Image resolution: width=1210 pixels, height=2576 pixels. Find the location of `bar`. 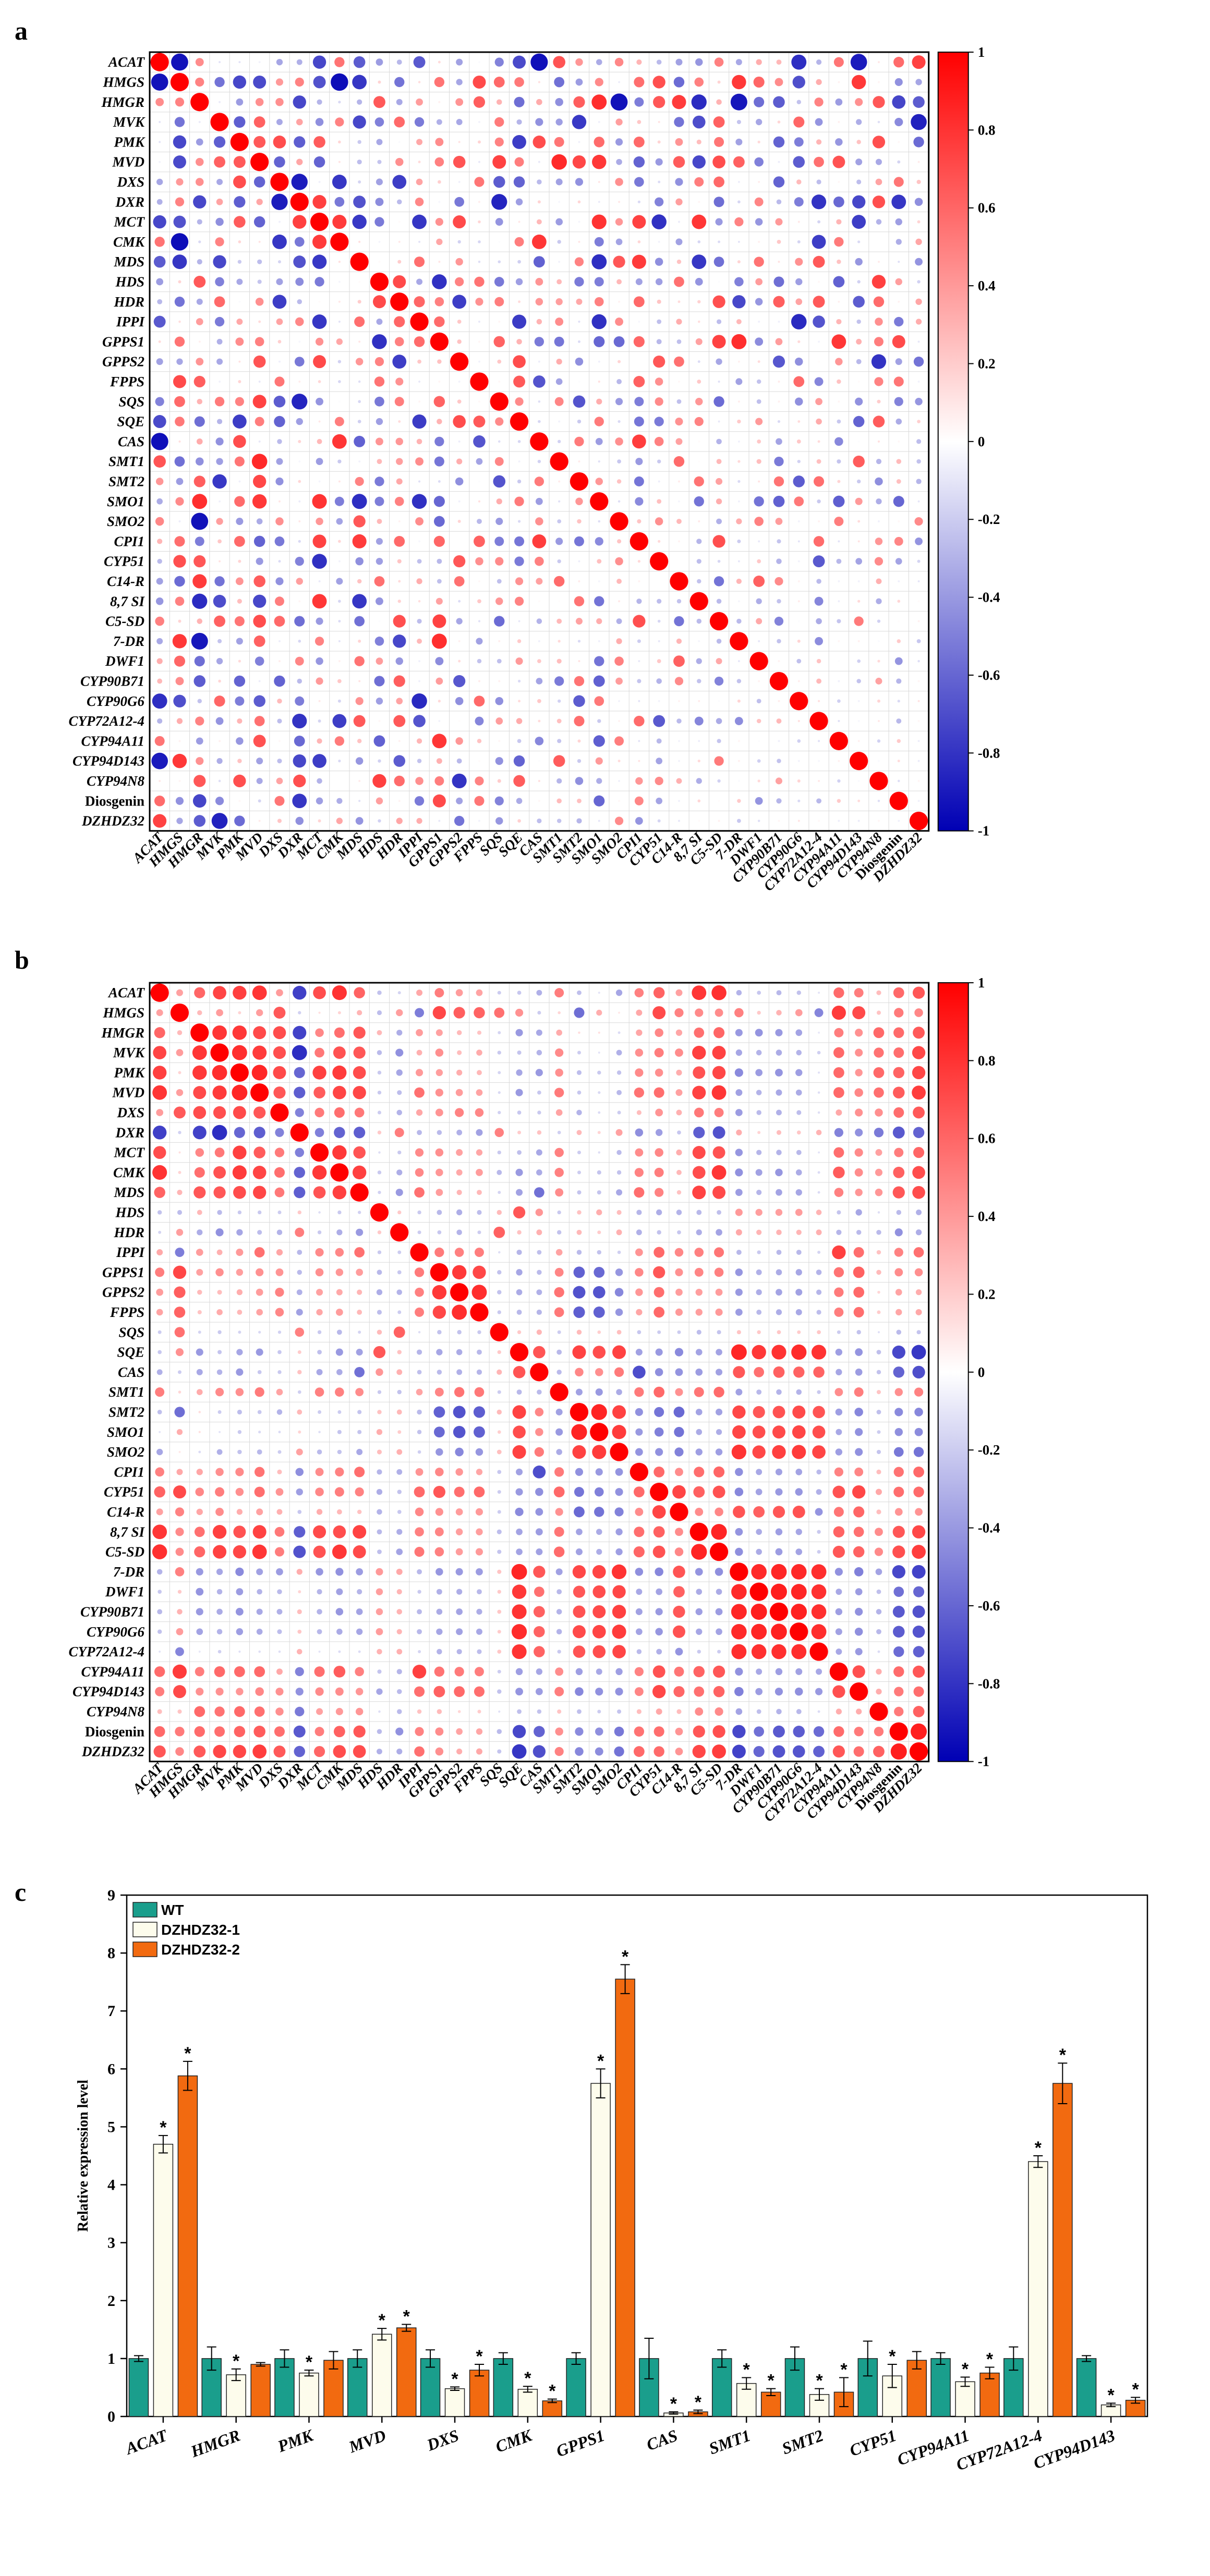

bar is located at coordinates (600, 2250).